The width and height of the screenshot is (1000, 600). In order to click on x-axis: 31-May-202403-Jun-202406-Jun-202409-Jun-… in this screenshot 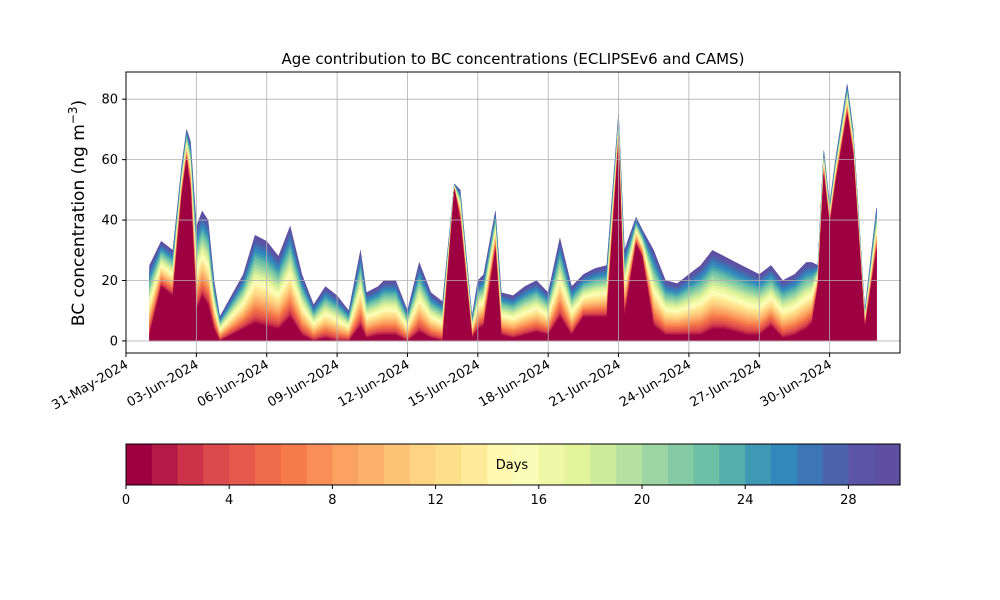, I will do `click(442, 383)`.